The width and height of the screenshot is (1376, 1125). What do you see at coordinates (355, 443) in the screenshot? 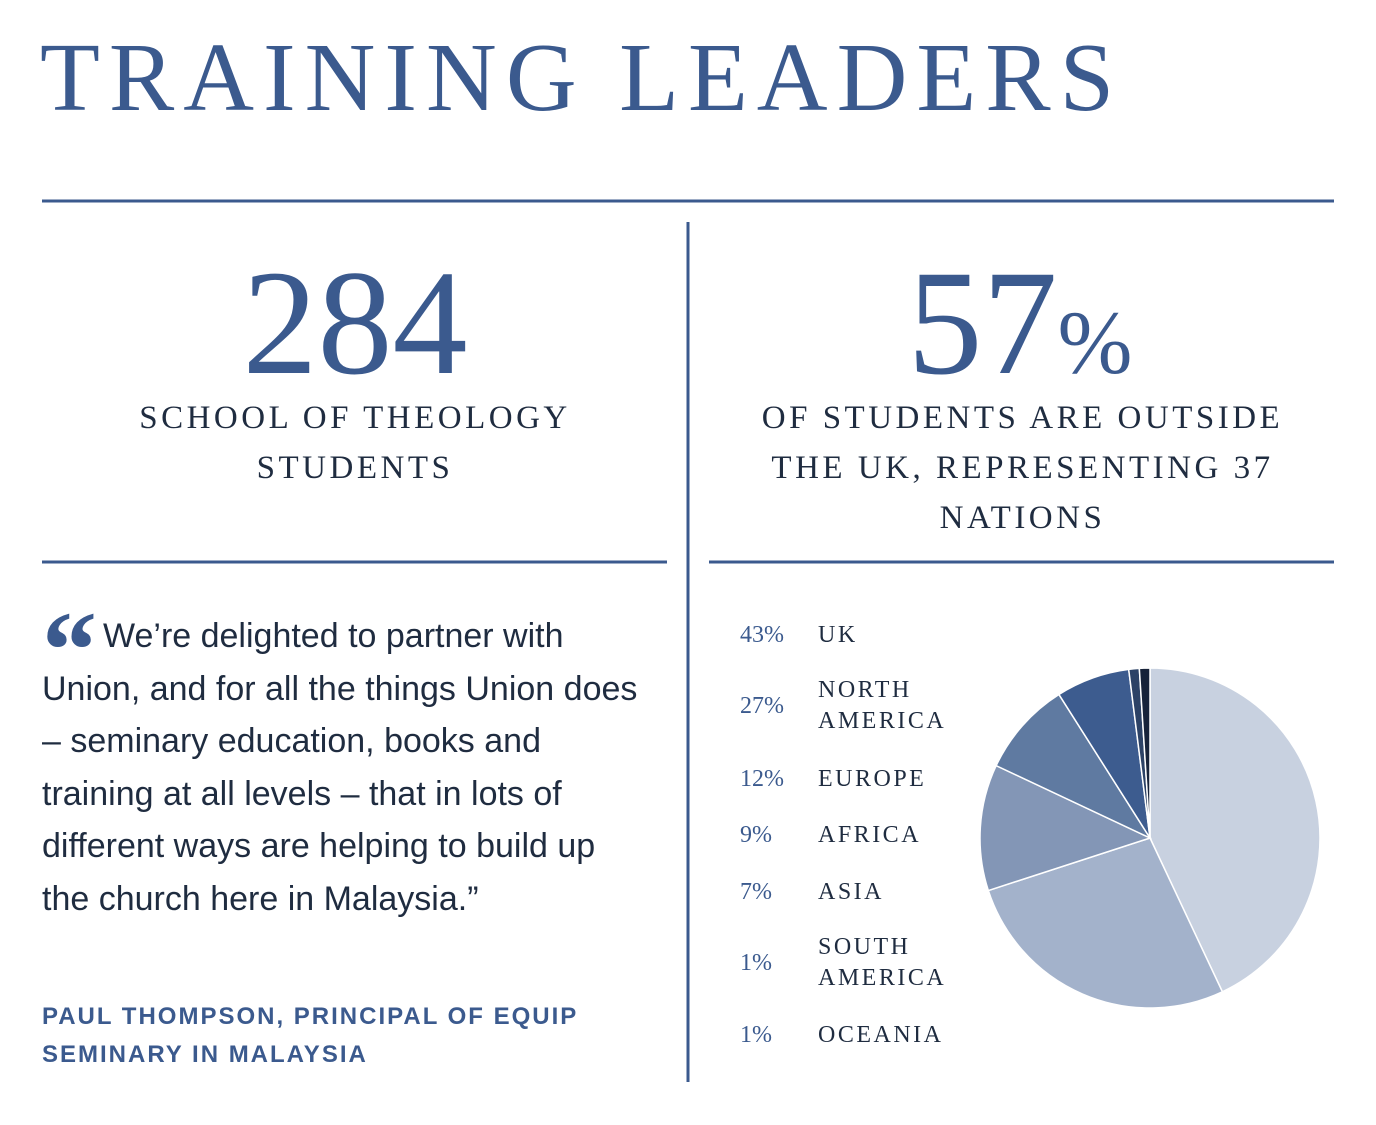
I see `stat-label: SCHOOL OF THEOLOGY STUDENTS` at bounding box center [355, 443].